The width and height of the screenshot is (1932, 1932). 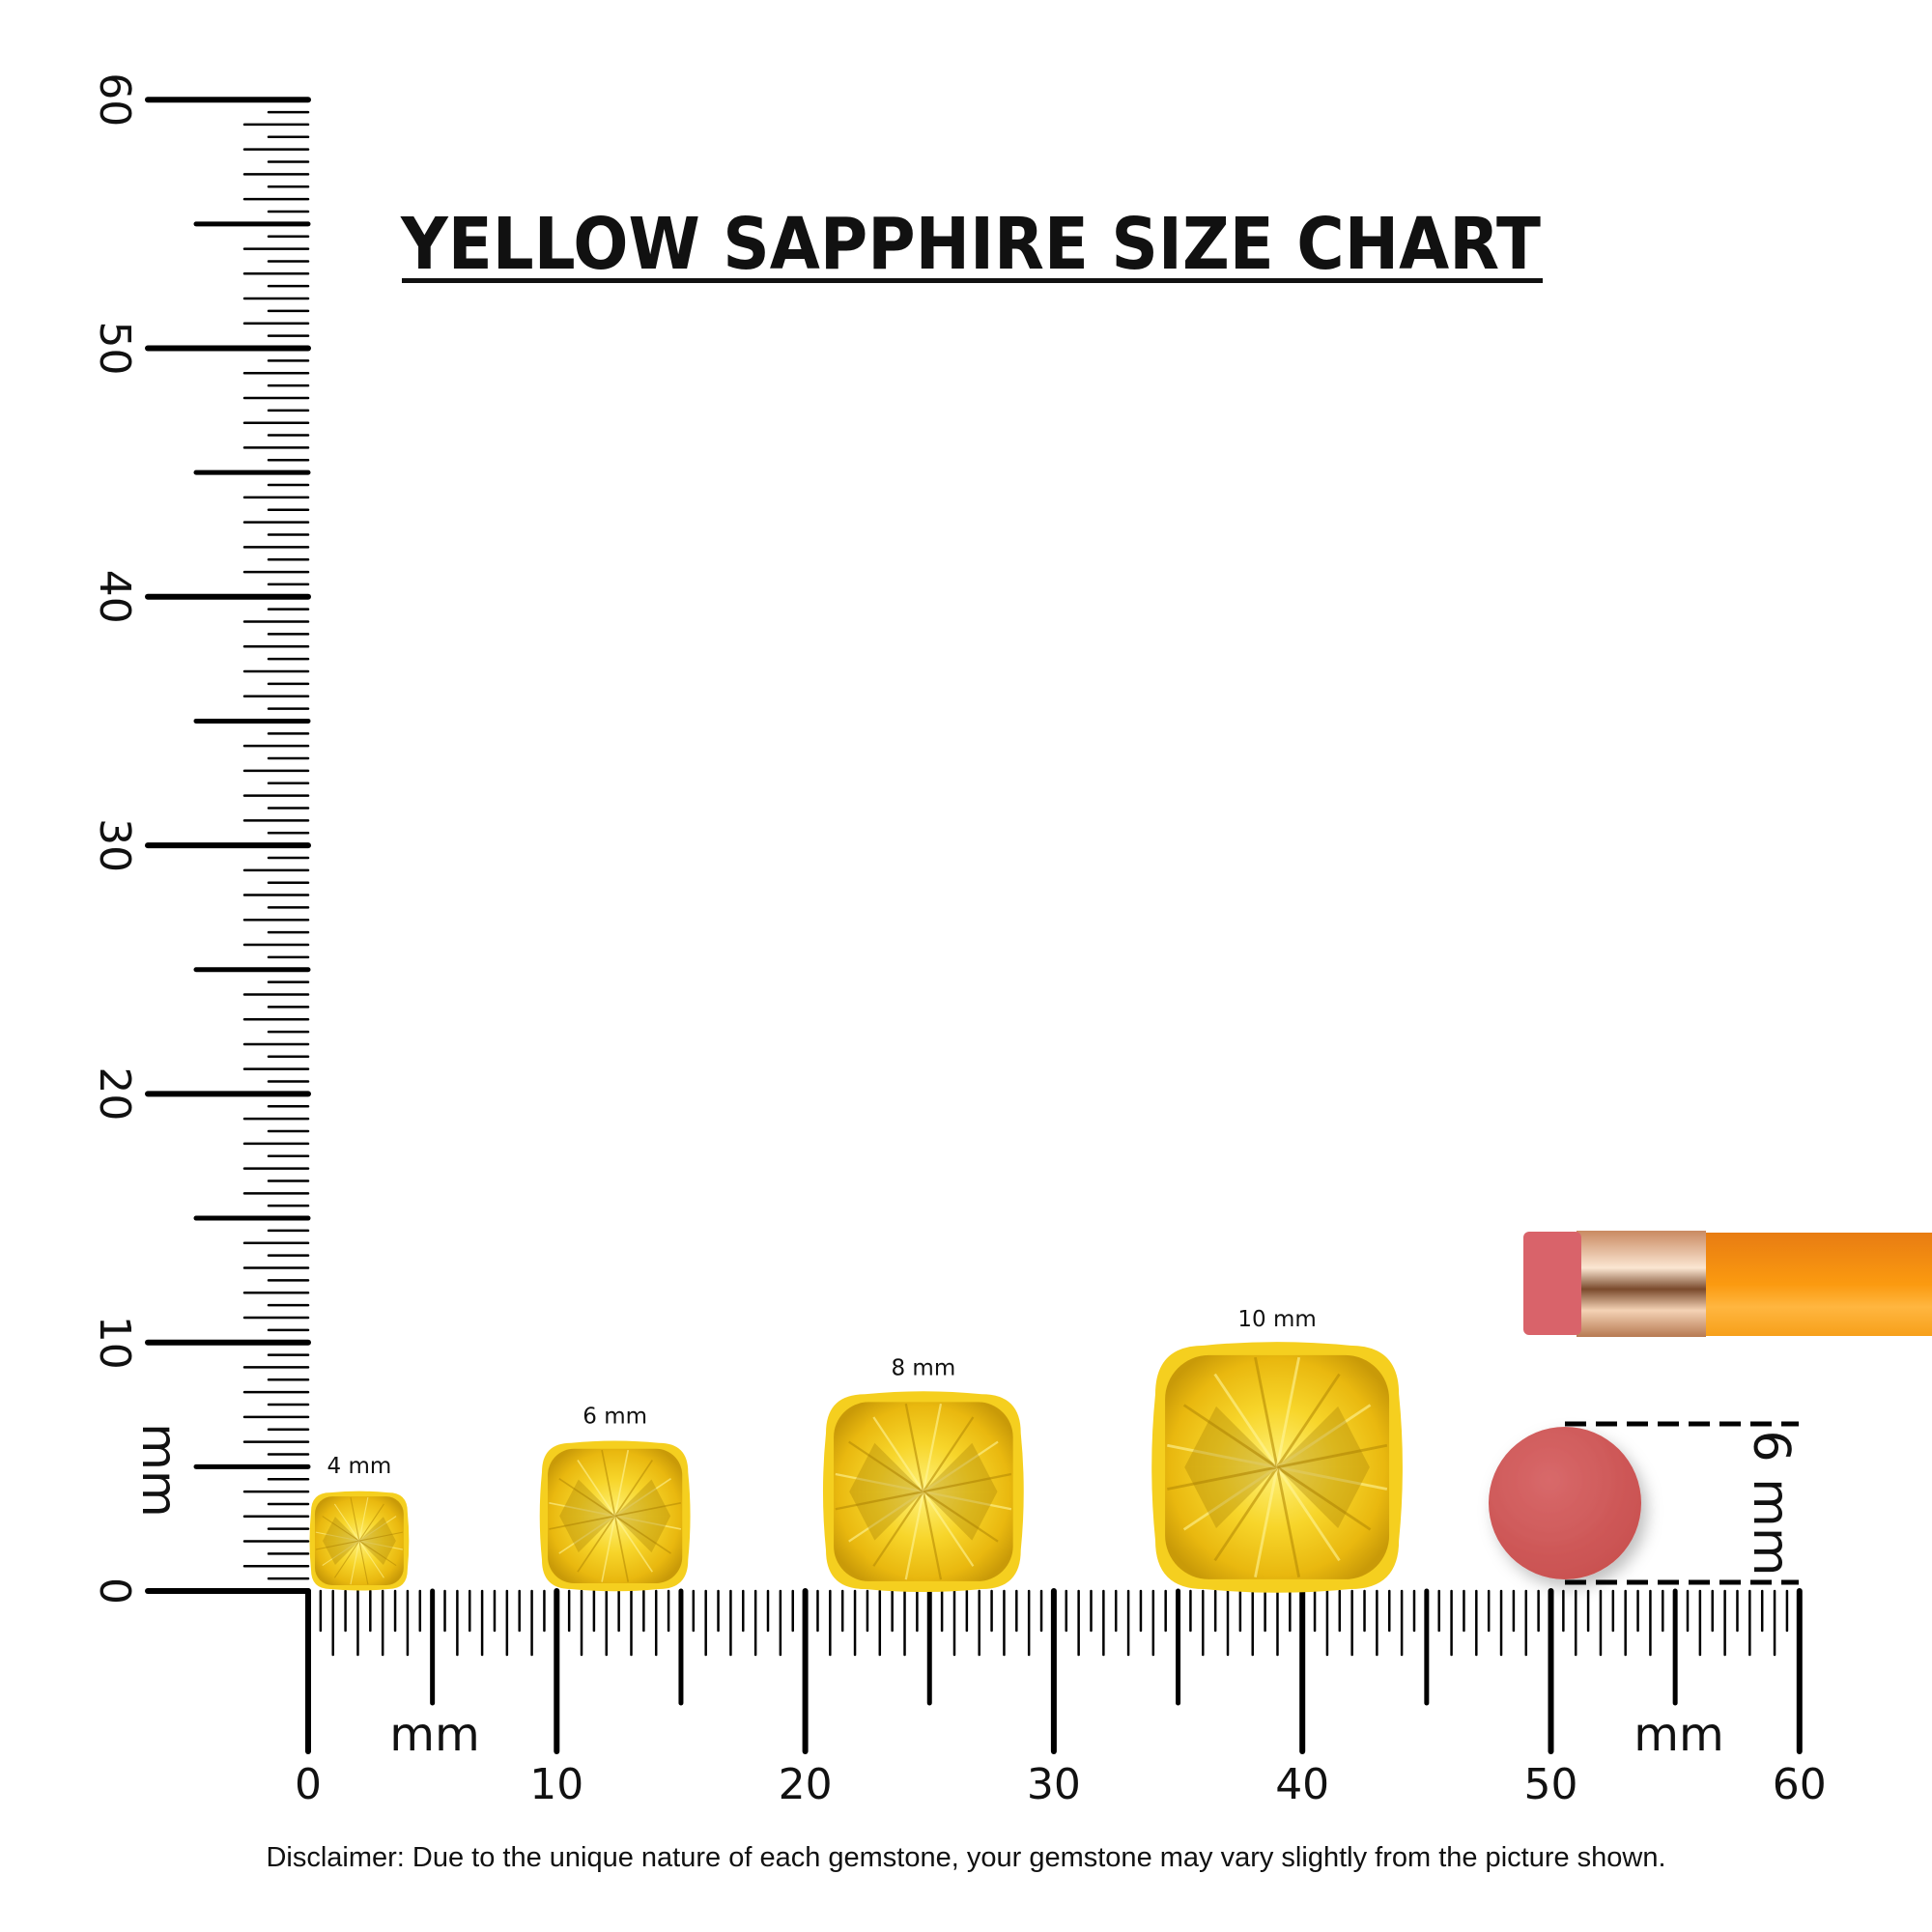 I want to click on y-tick-label: 0, so click(x=114, y=1591).